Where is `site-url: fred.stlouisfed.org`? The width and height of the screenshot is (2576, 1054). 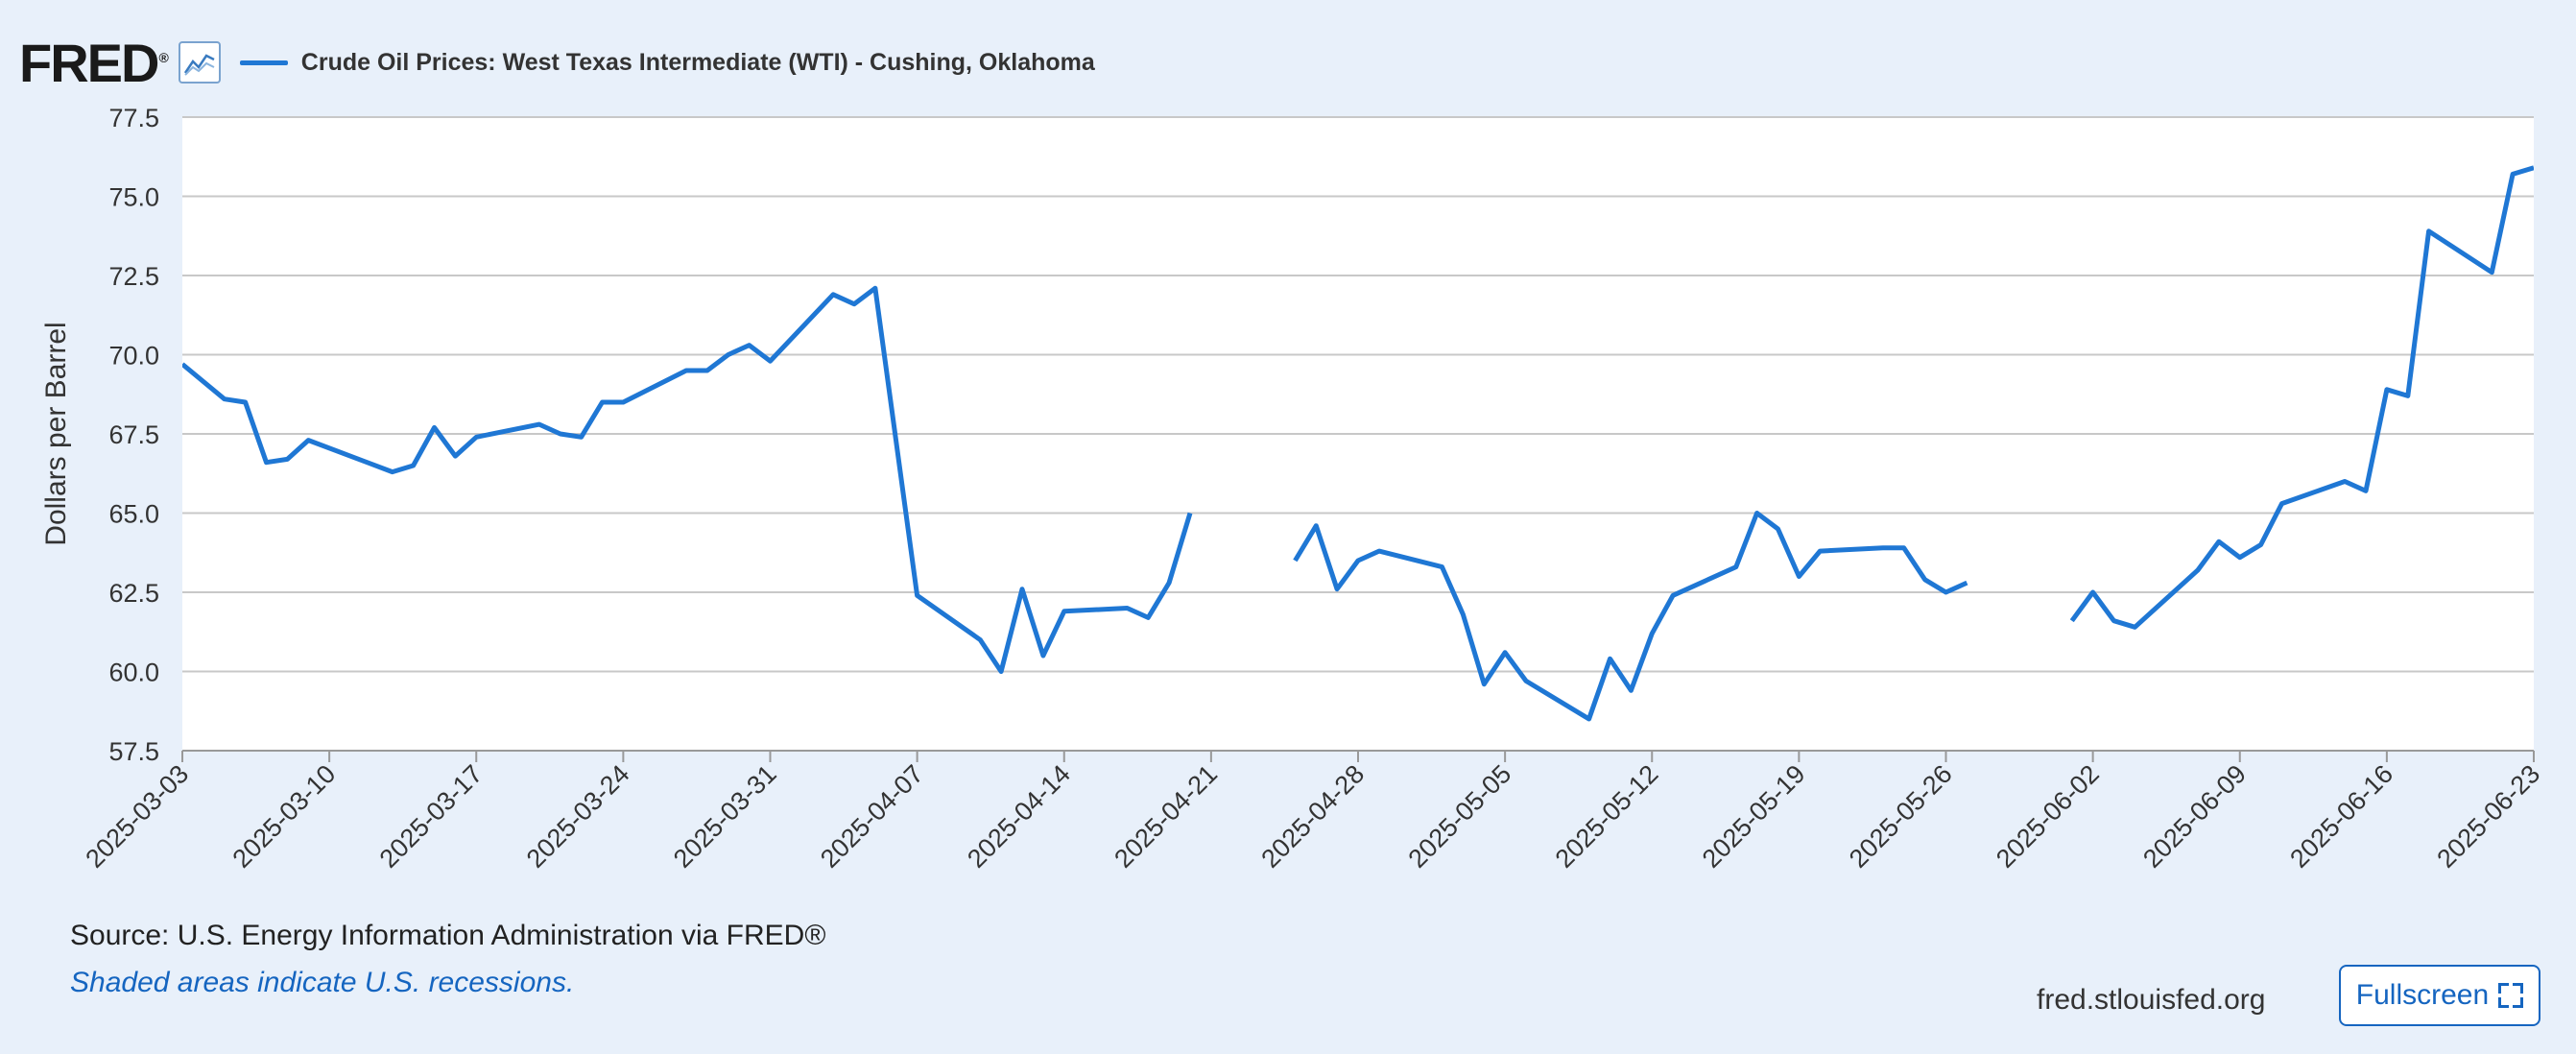 site-url: fred.stlouisfed.org is located at coordinates (2151, 1000).